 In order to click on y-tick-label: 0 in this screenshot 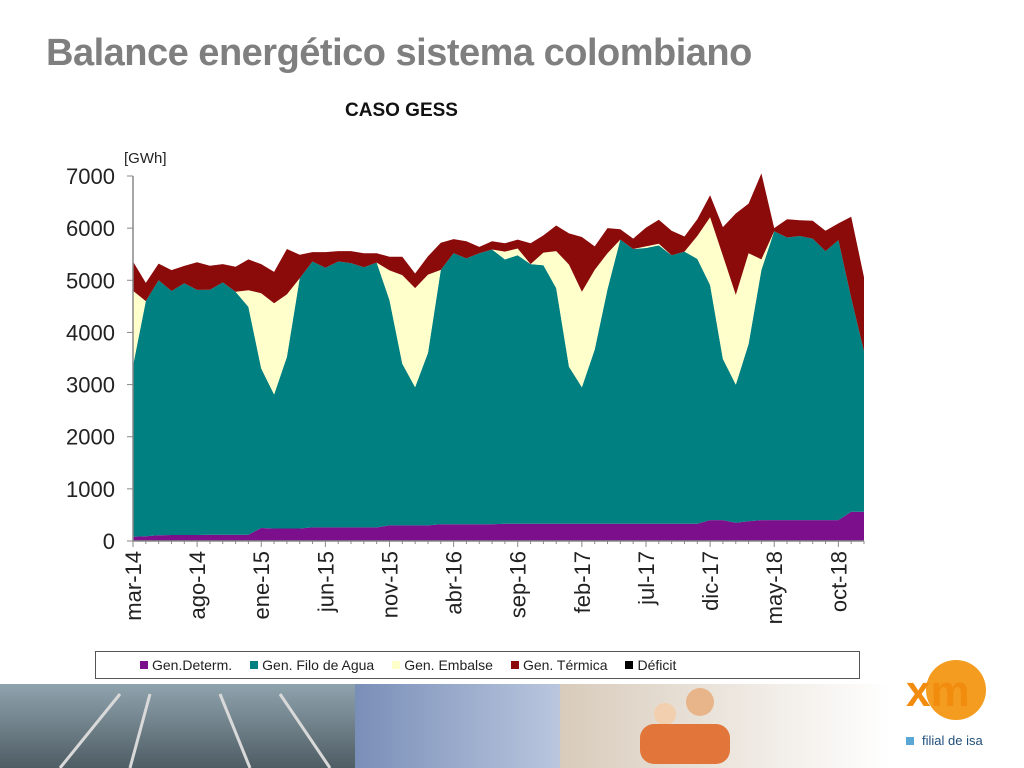, I will do `click(109, 541)`.